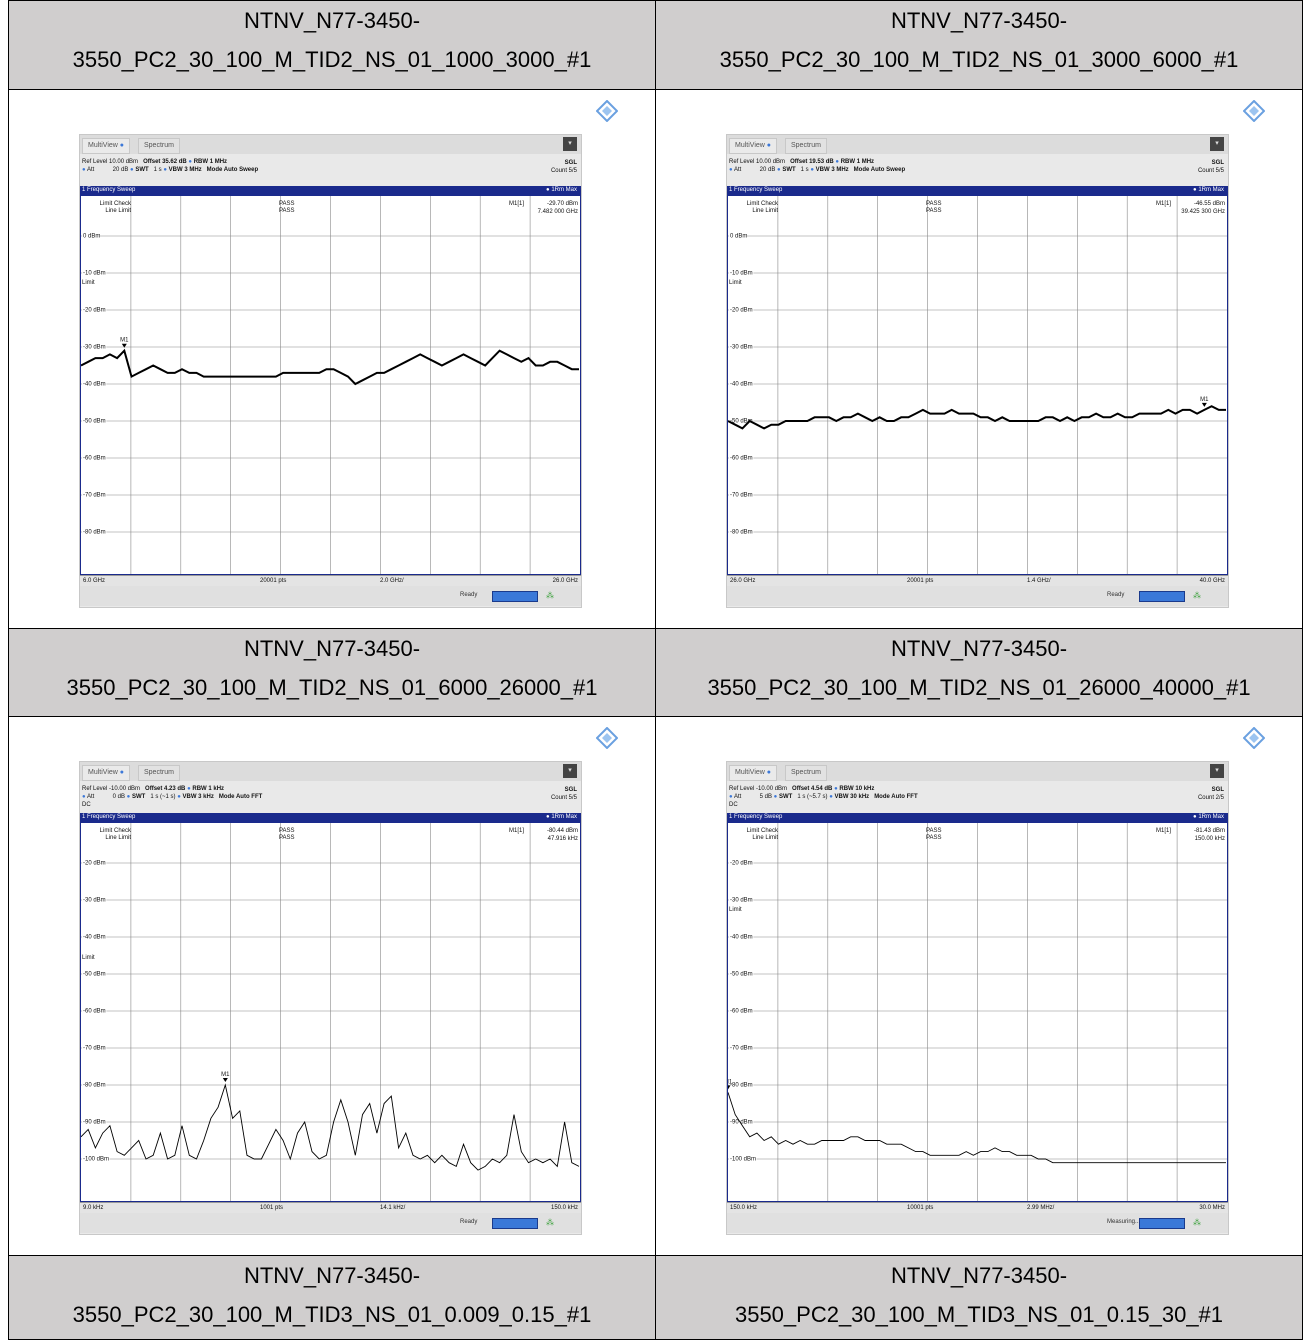 The height and width of the screenshot is (1340, 1304). Describe the element at coordinates (744, 1207) in the screenshot. I see `x-start: 150.0 kHz` at that location.